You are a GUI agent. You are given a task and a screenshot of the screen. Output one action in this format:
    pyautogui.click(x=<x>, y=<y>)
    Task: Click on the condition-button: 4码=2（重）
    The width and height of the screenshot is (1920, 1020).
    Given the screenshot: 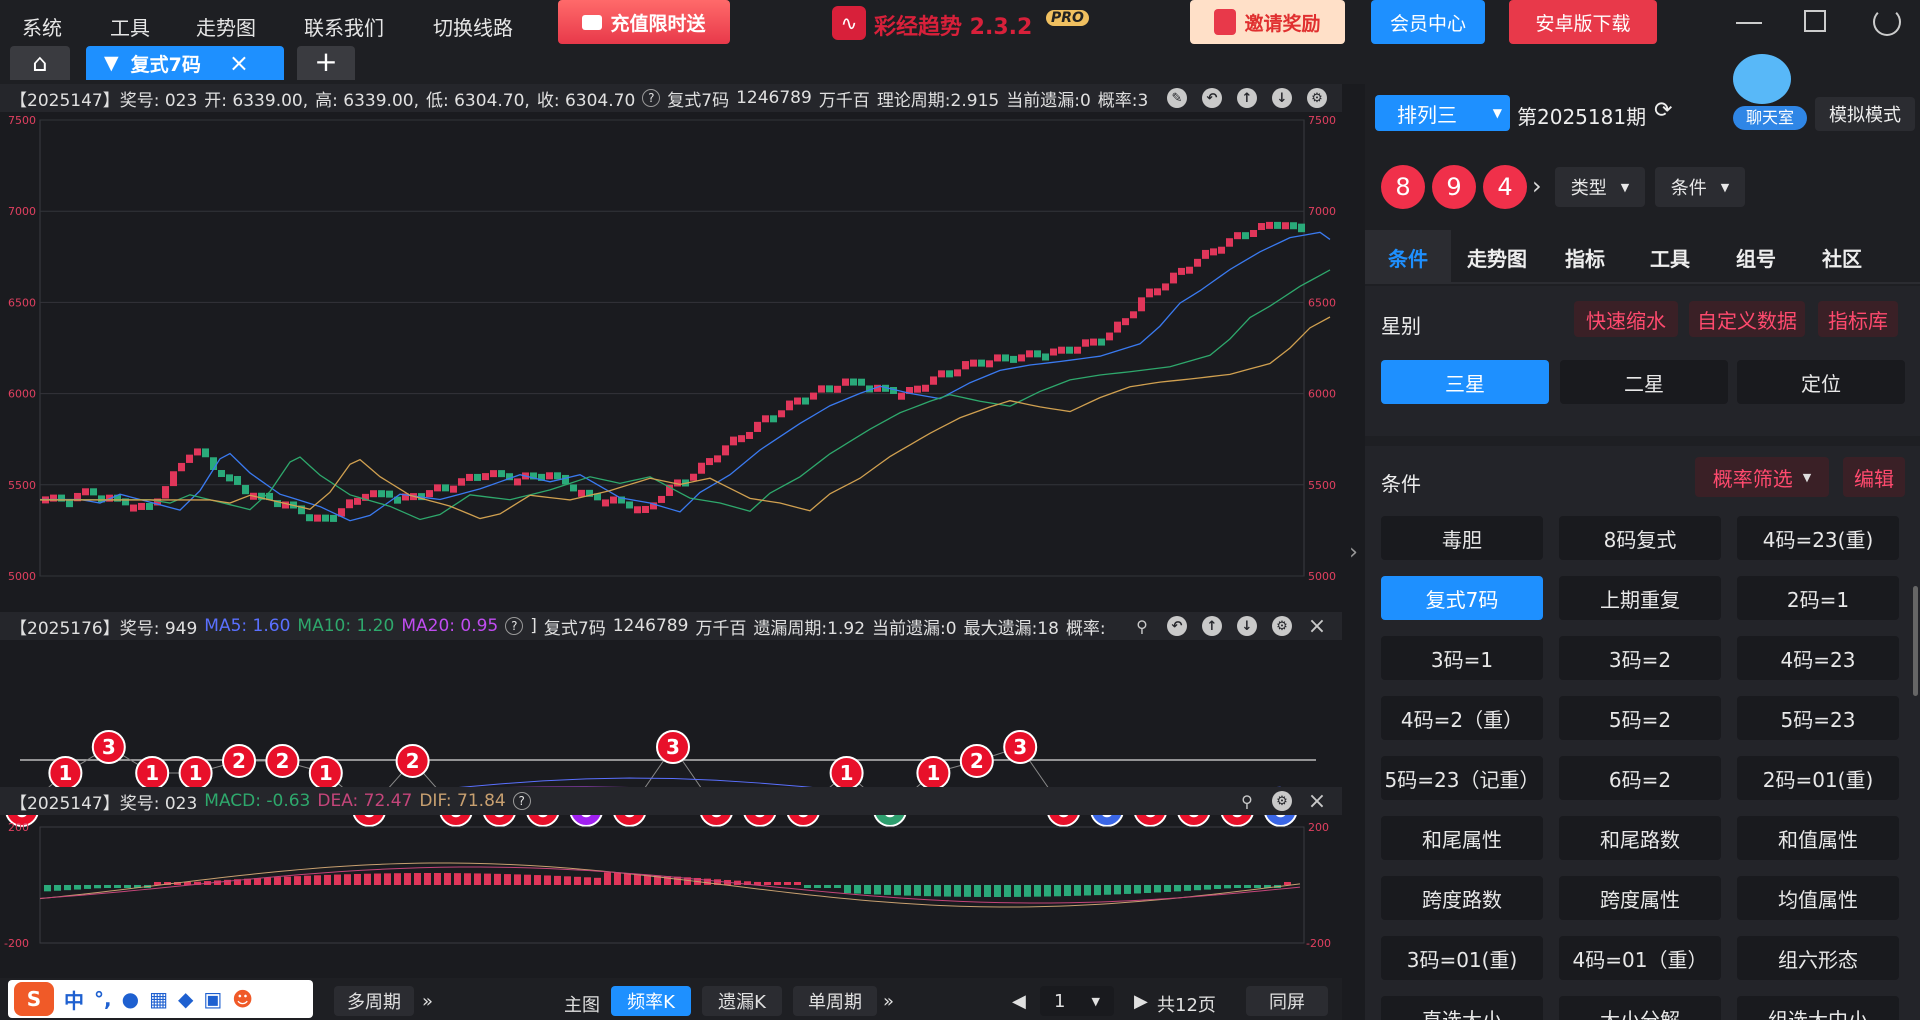 What is the action you would take?
    pyautogui.click(x=1462, y=718)
    